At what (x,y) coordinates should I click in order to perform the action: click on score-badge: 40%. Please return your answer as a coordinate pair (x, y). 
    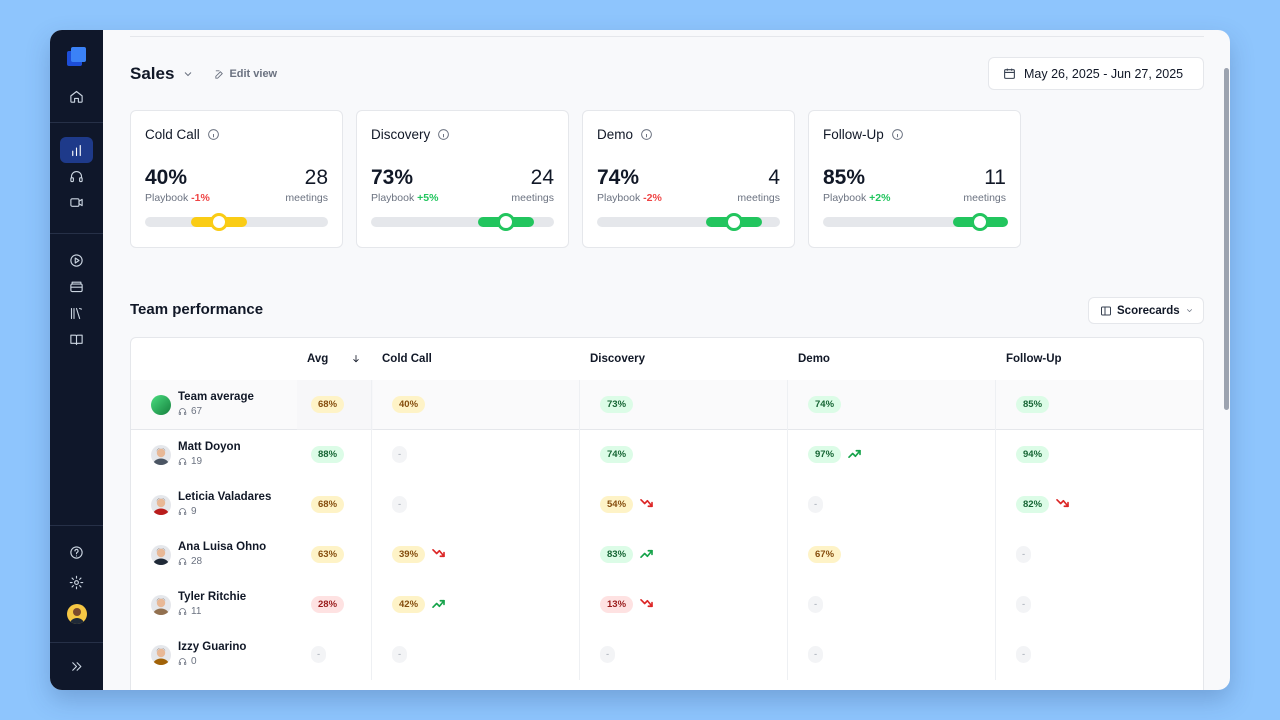
    Looking at the image, I should click on (409, 404).